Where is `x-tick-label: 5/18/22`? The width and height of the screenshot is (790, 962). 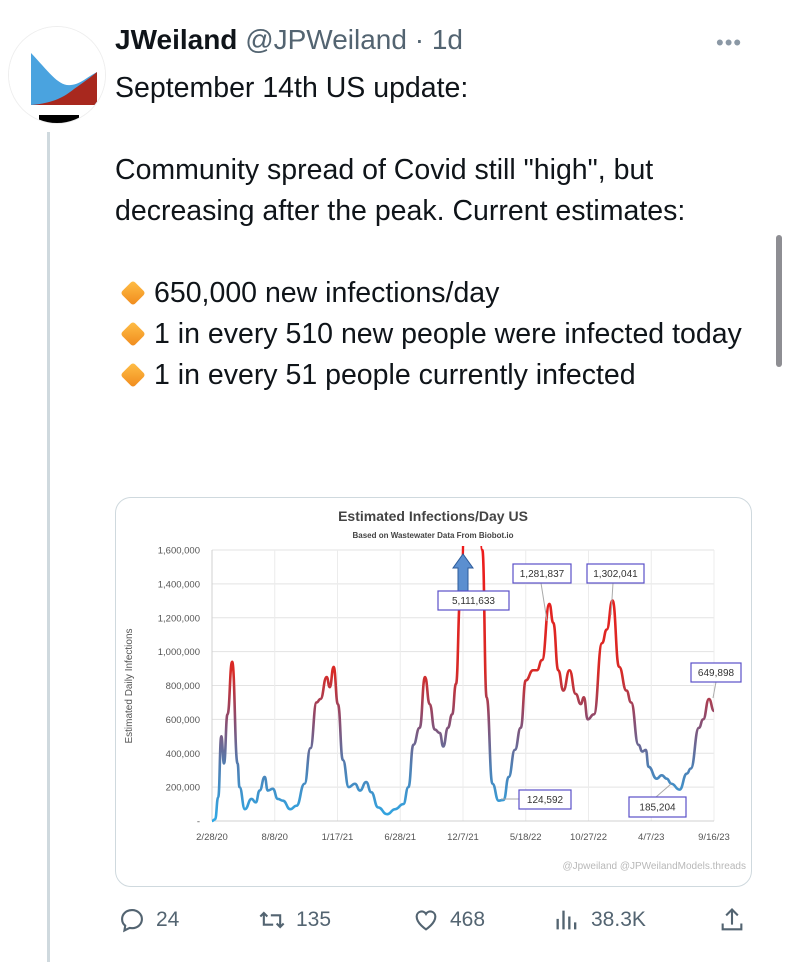 x-tick-label: 5/18/22 is located at coordinates (526, 837).